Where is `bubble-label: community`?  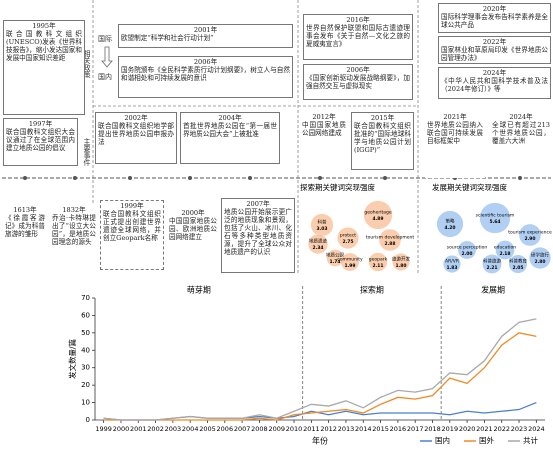
bubble-label: community is located at coordinates (350, 260).